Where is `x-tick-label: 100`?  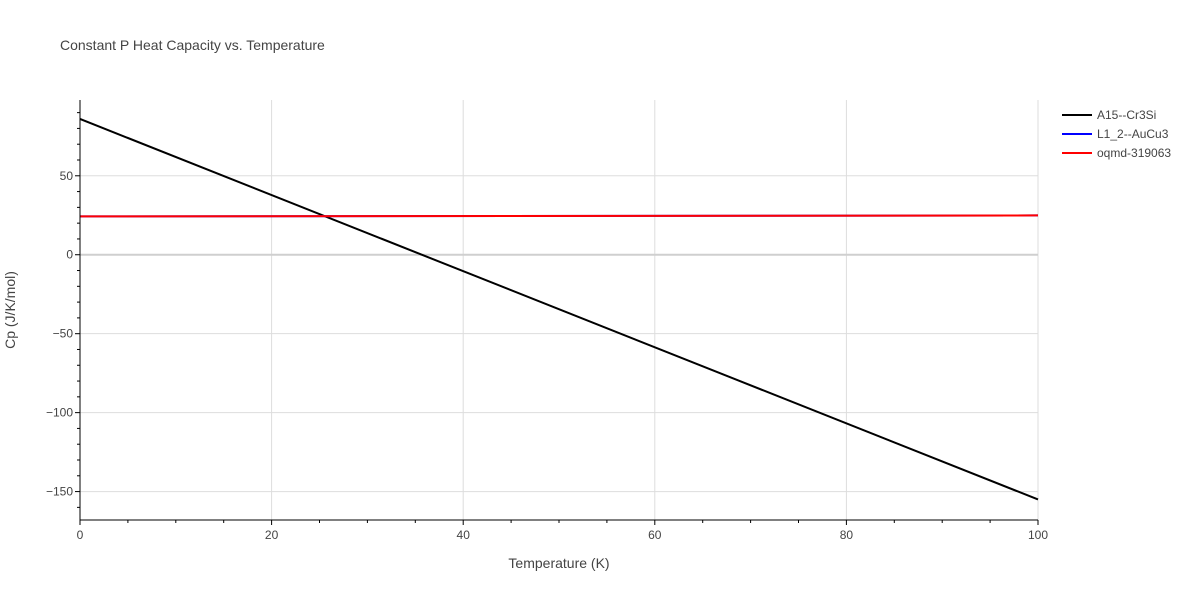 x-tick-label: 100 is located at coordinates (1038, 535).